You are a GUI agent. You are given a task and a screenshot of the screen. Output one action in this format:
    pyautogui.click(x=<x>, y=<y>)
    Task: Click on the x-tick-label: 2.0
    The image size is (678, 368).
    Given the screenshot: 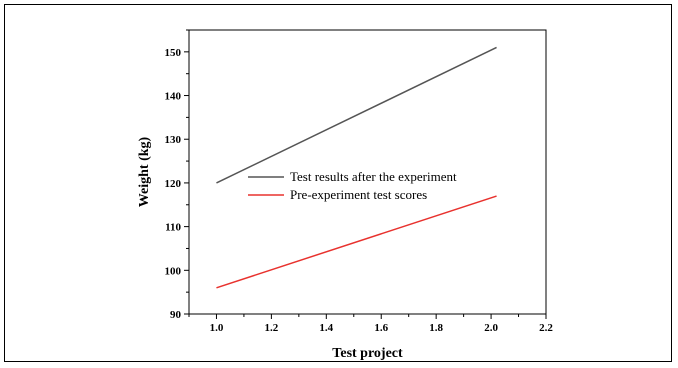 What is the action you would take?
    pyautogui.click(x=491, y=328)
    